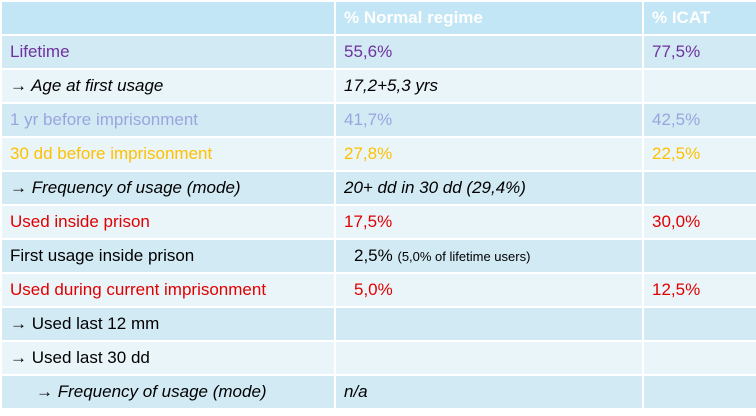 The height and width of the screenshot is (416, 756). I want to click on row-label-age-first-usage: → Age at first usage, so click(168, 86).